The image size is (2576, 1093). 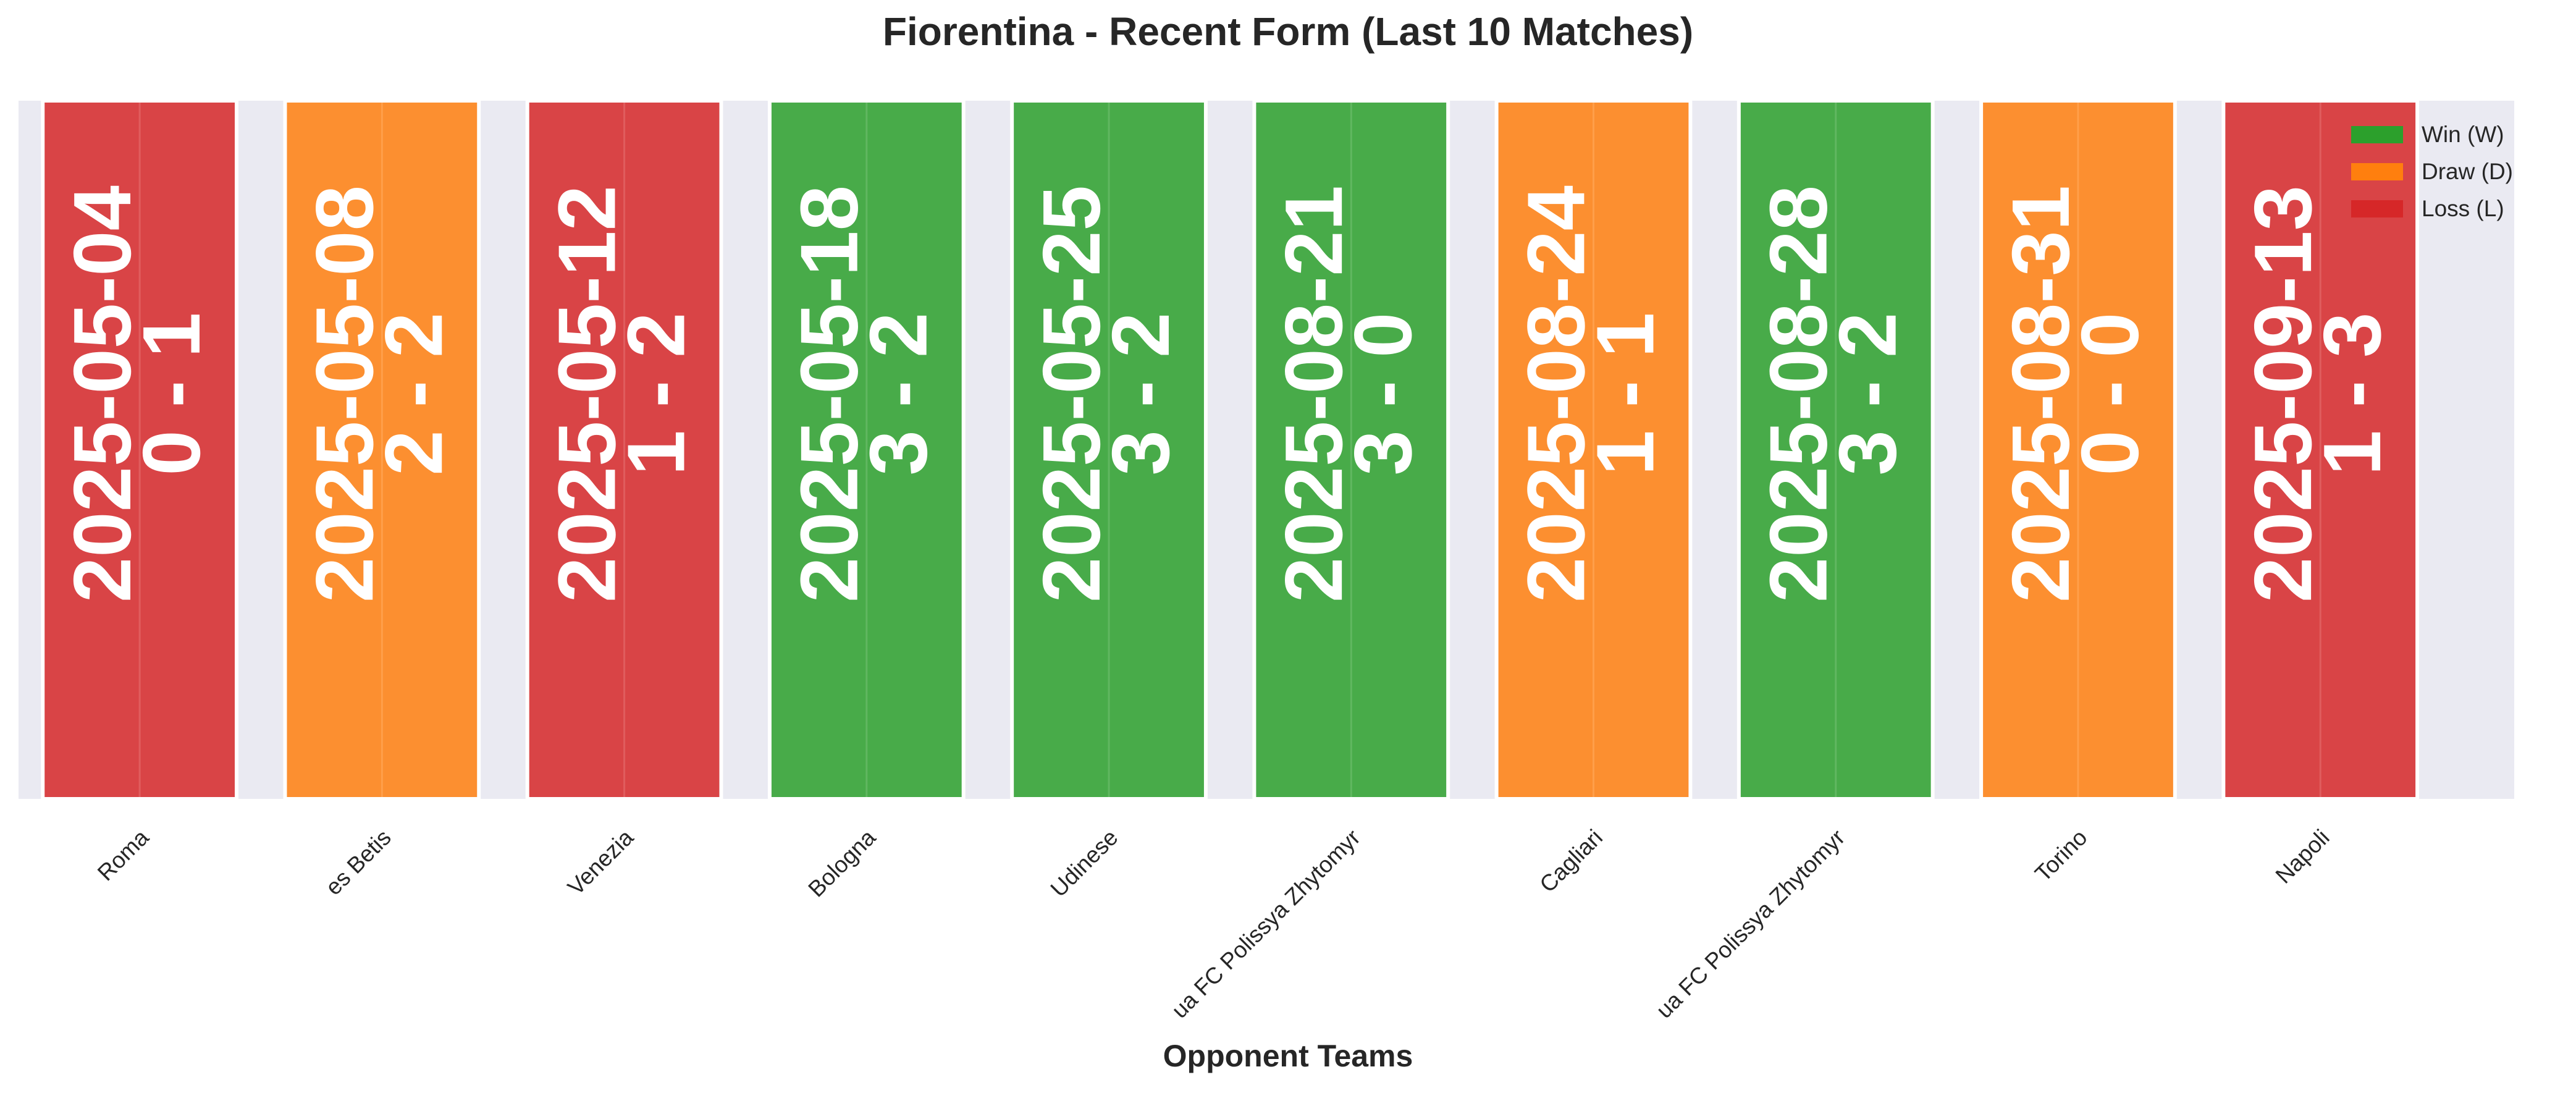 I want to click on bar-date-label: 2025-08-24, so click(x=1555, y=394).